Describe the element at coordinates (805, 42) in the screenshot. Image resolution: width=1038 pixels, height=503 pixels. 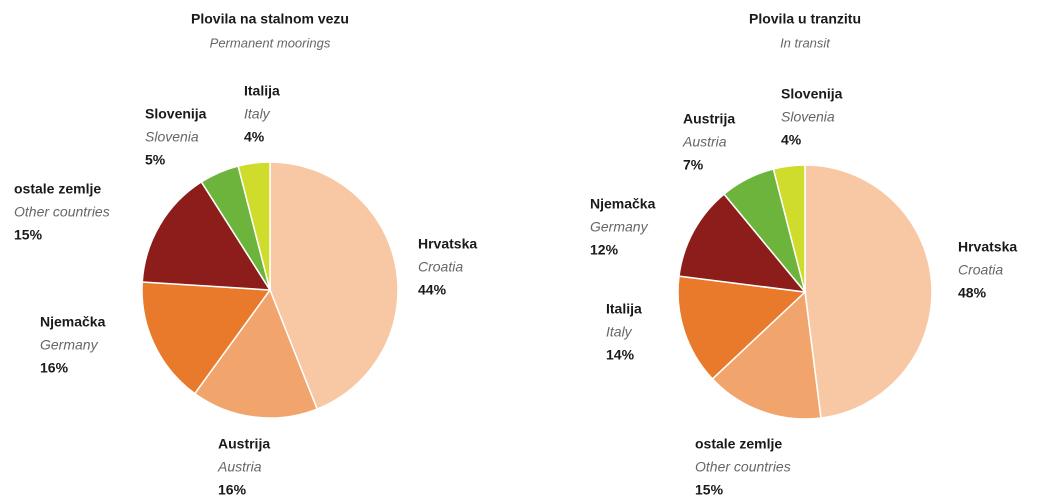
I see `chart-subtitle: In transit` at that location.